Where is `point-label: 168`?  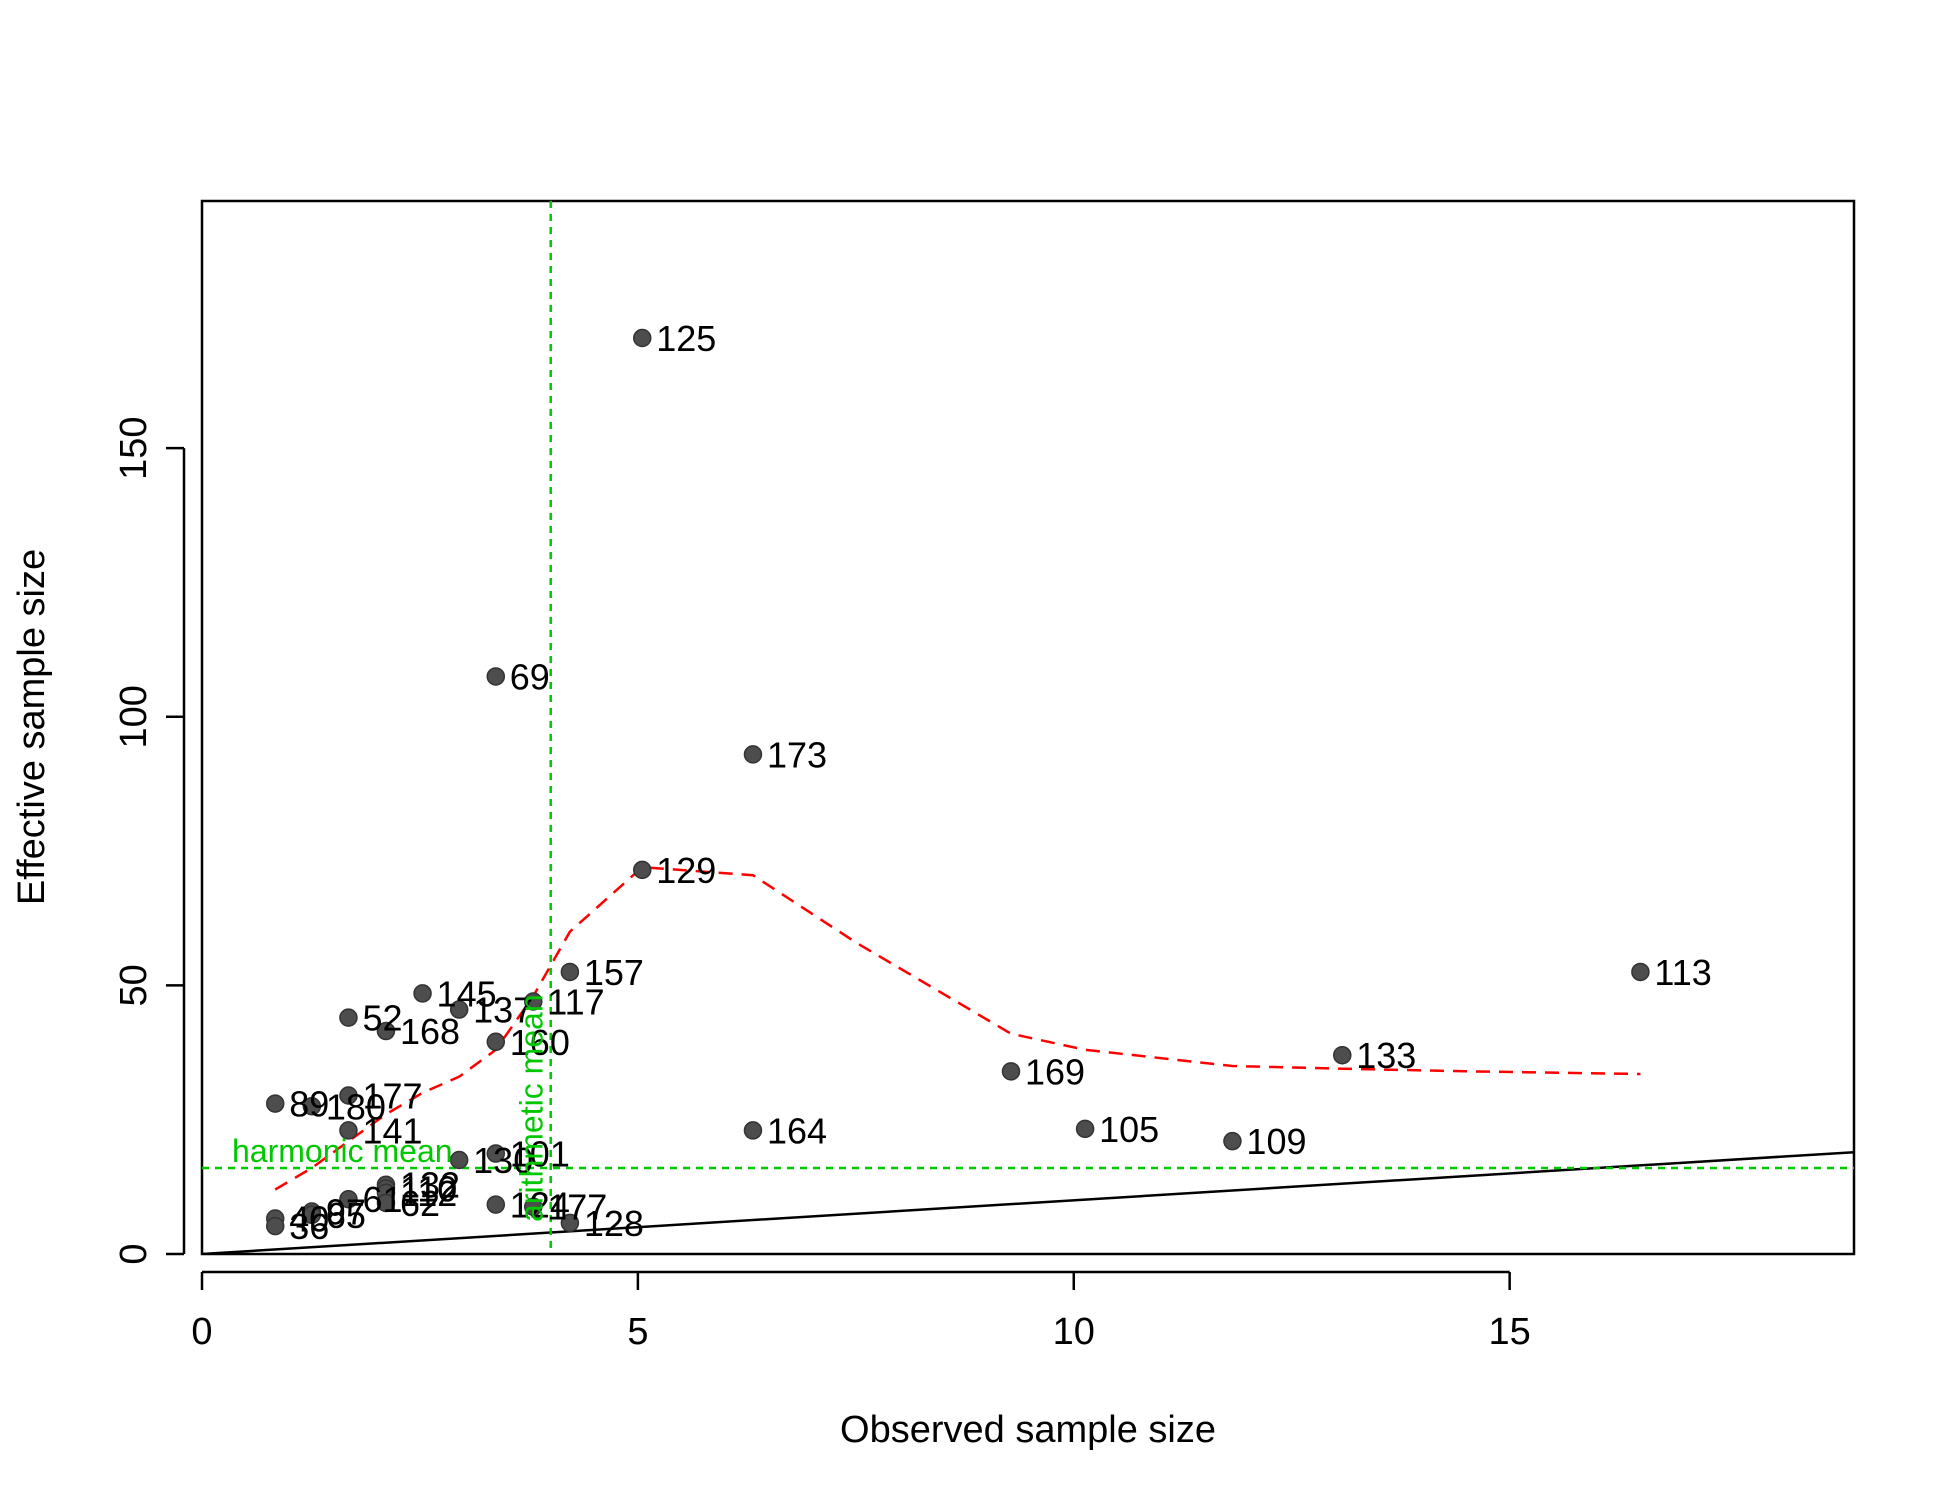 point-label: 168 is located at coordinates (430, 1031).